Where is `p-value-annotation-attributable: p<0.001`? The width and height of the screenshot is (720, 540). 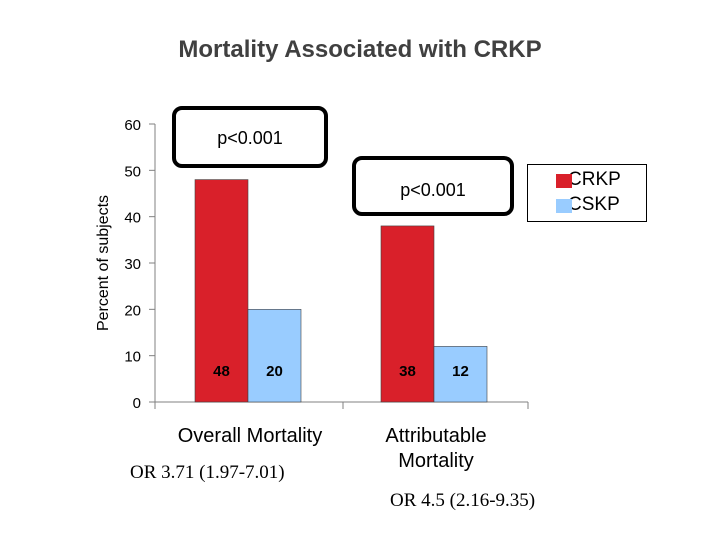
p-value-annotation-attributable: p<0.001 is located at coordinates (433, 186).